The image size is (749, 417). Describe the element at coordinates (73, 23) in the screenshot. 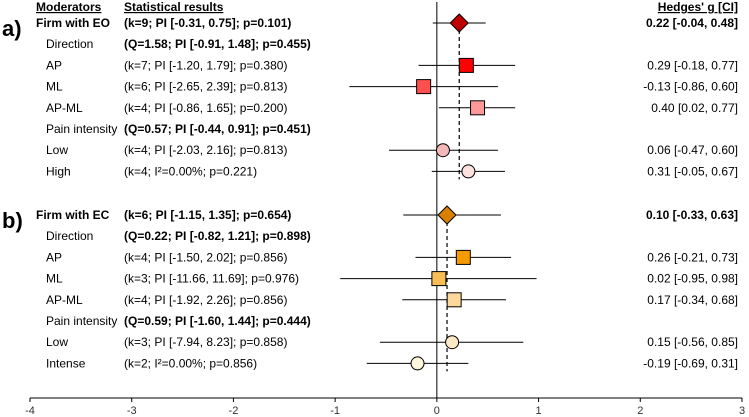

I see `row-label: Firm with EO` at that location.